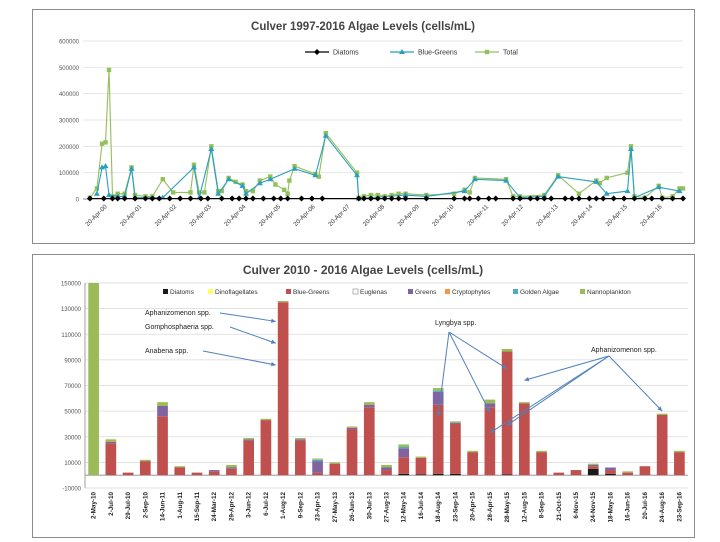  What do you see at coordinates (200, 215) in the screenshot?
I see `chart1-x-tick-label: 20-Apr-03` at bounding box center [200, 215].